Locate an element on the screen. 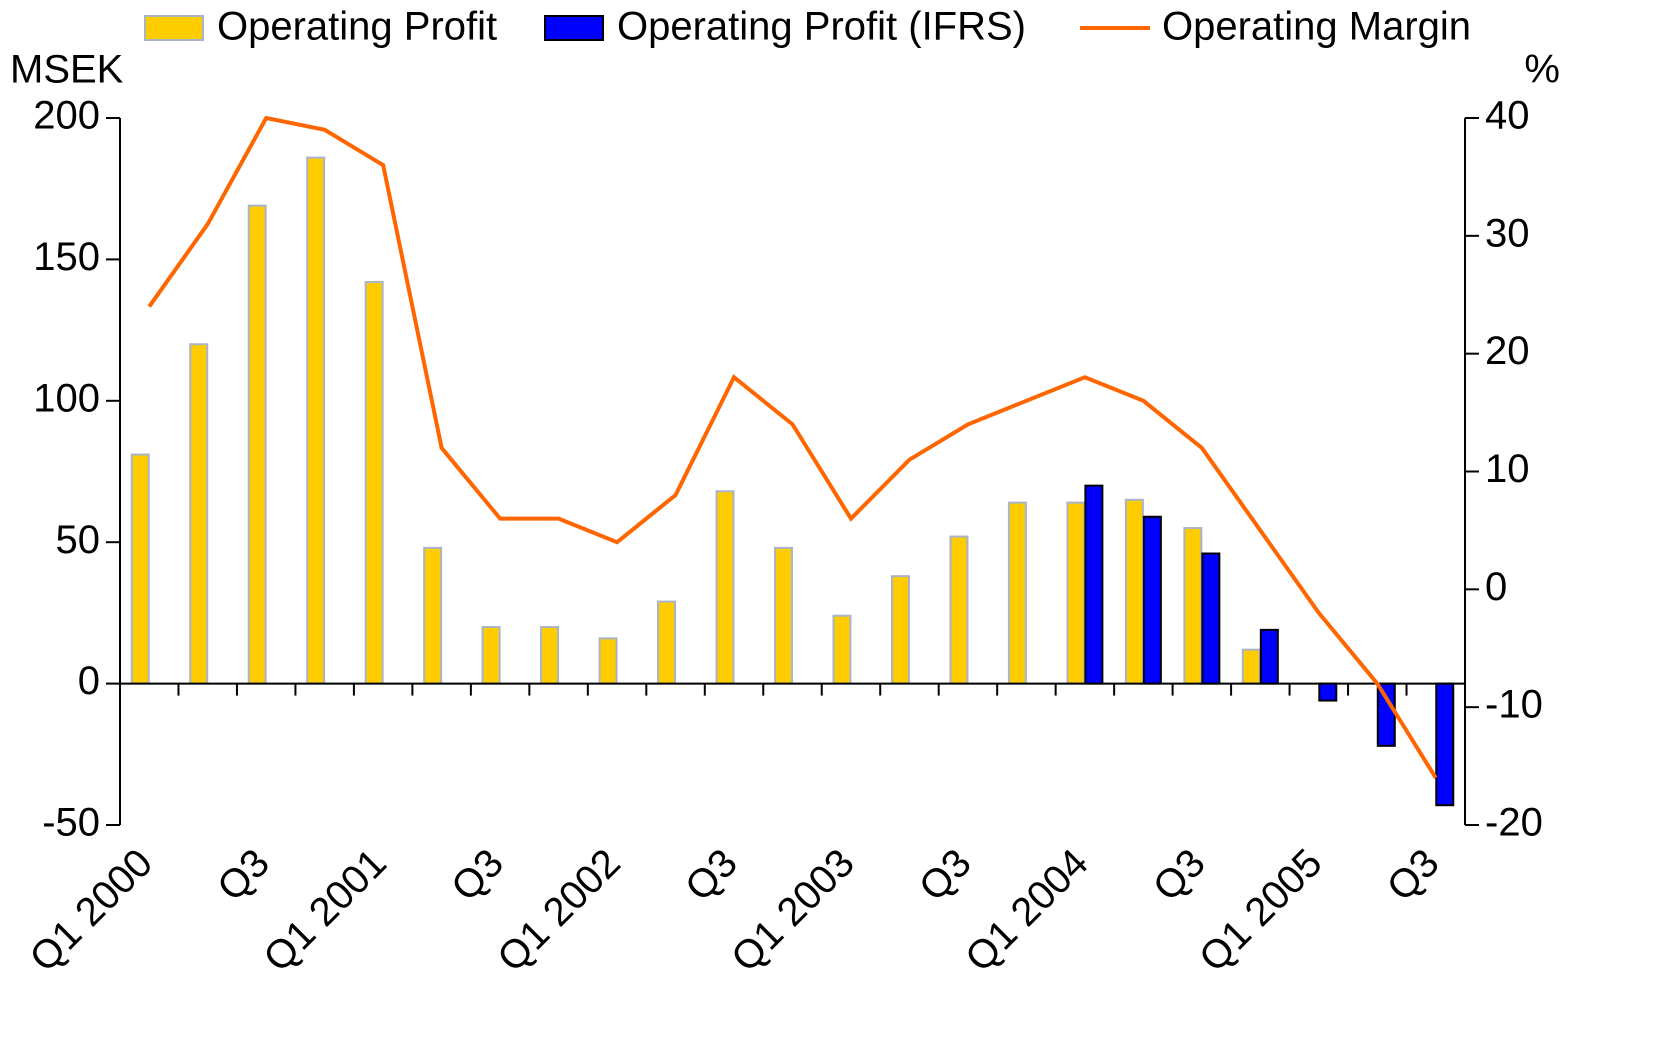 The image size is (1656, 1042). y-tick-label: 100 is located at coordinates (66, 398).